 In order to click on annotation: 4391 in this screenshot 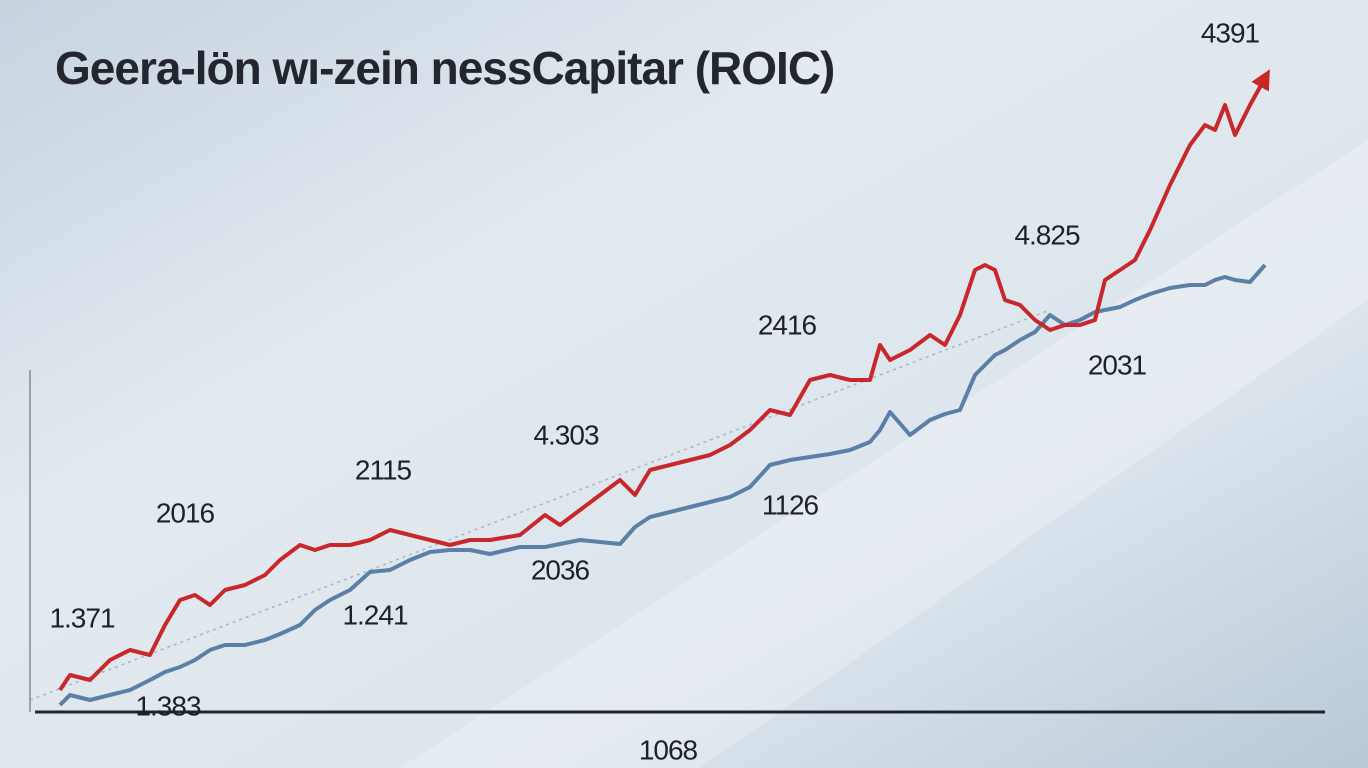, I will do `click(1230, 32)`.